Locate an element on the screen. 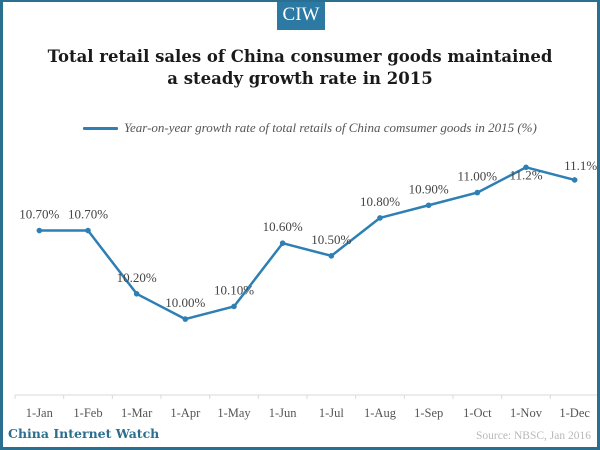 This screenshot has height=450, width=600. x-tick-label: 1-Oct is located at coordinates (477, 413).